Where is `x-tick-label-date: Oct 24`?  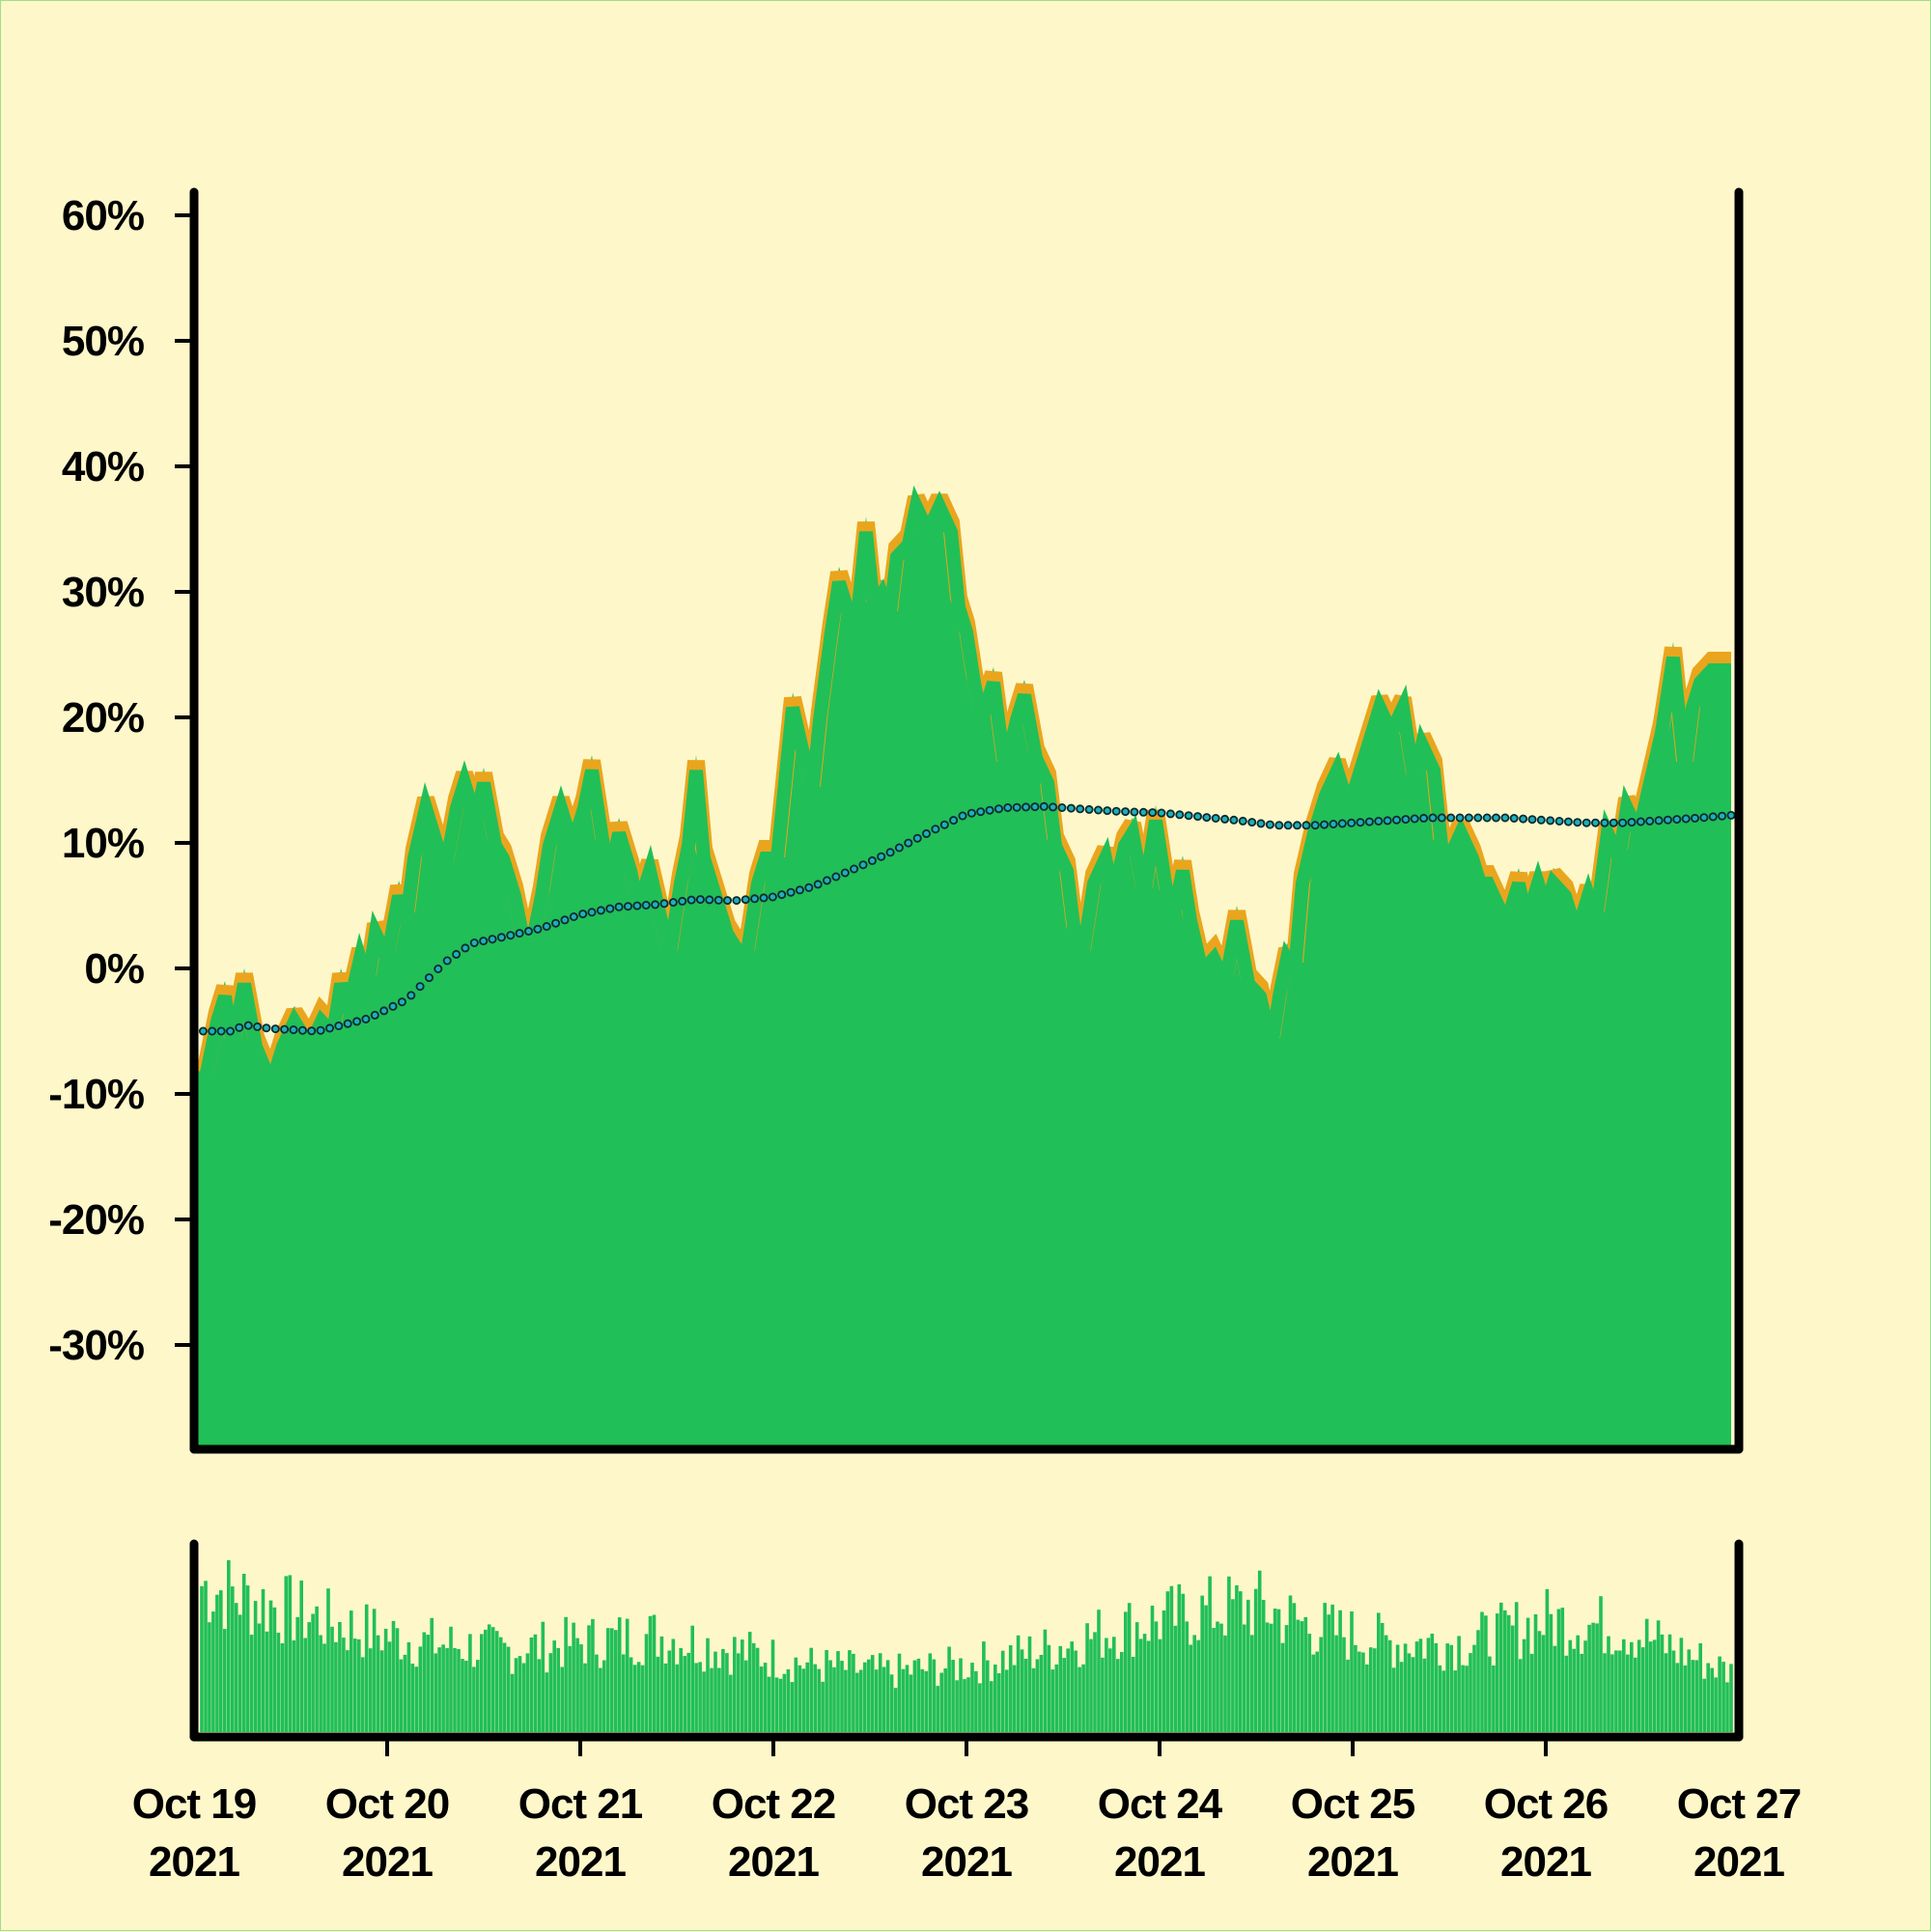 x-tick-label-date: Oct 24 is located at coordinates (1160, 1804).